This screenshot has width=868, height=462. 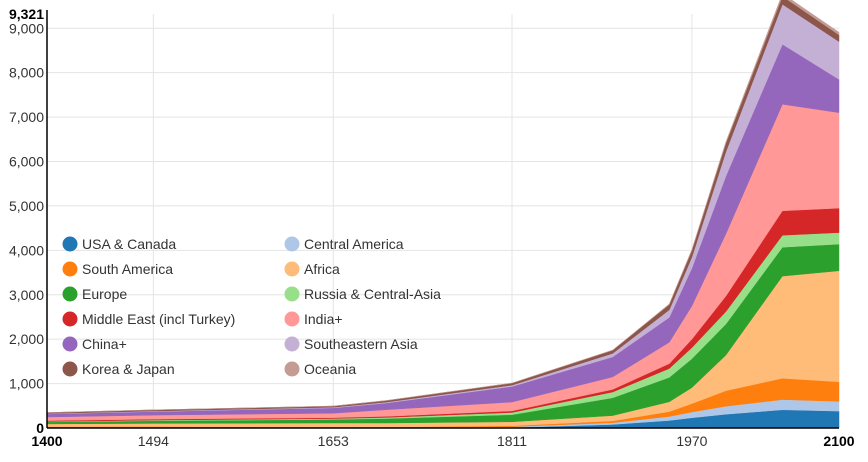 I want to click on legend-label: Africa, so click(x=322, y=269).